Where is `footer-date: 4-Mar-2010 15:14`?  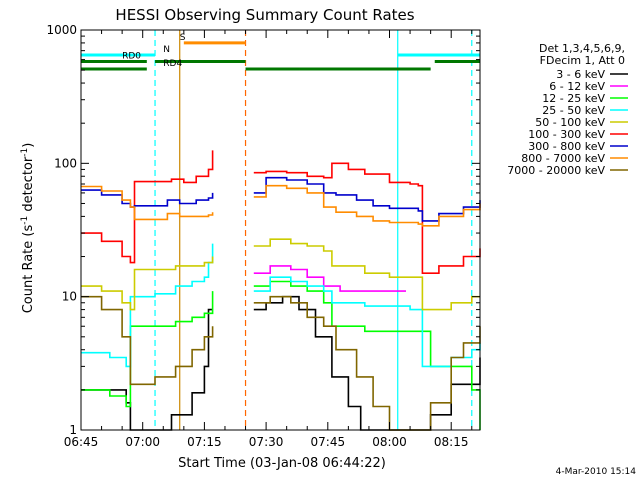 footer-date: 4-Mar-2010 15:14 is located at coordinates (596, 472).